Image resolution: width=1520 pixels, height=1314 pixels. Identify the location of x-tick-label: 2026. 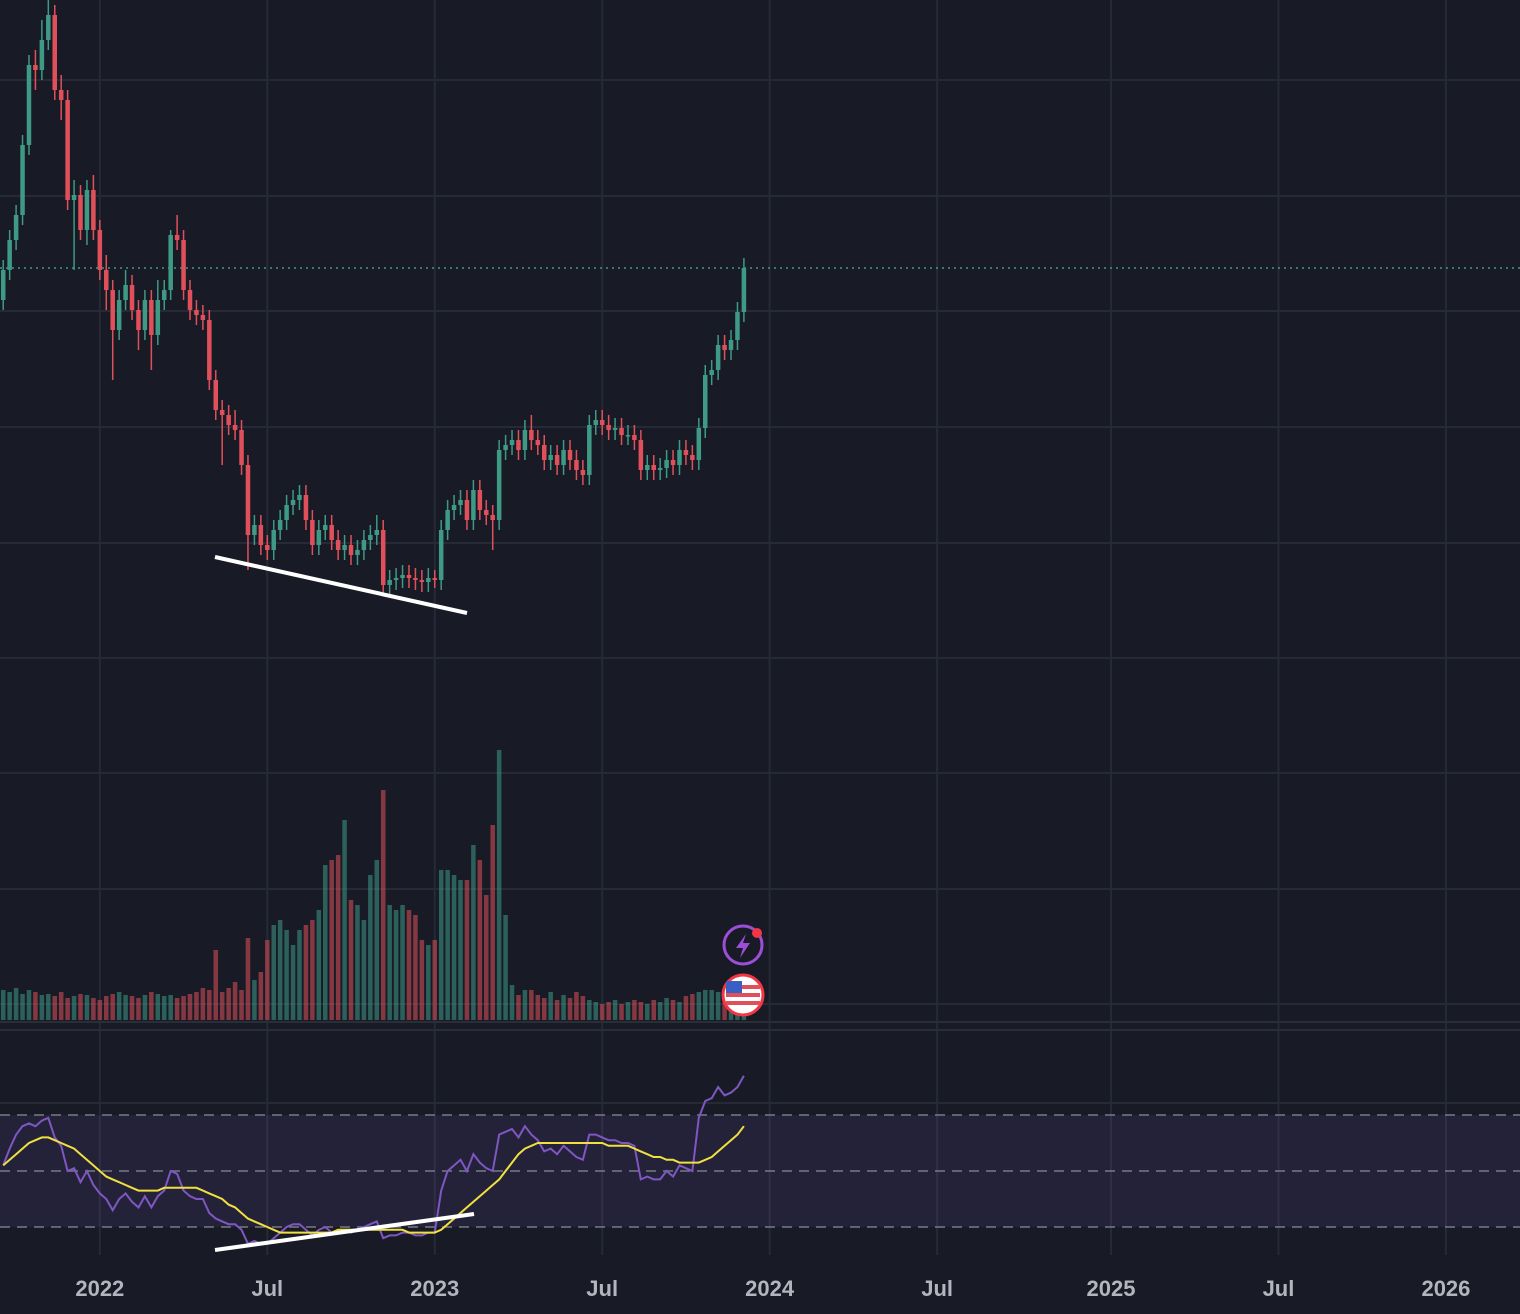
(1445, 1288).